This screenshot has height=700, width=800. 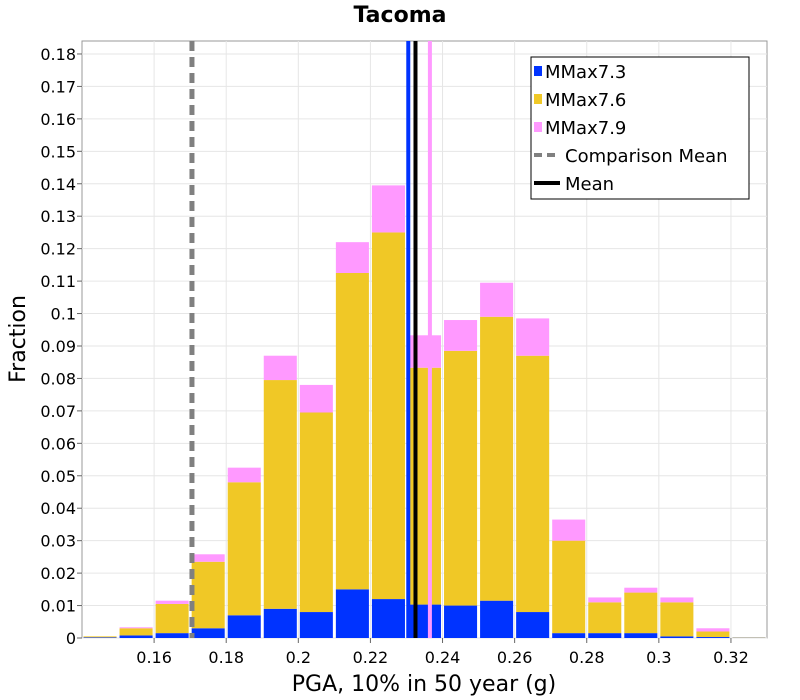 I want to click on x-tick-label: 0.28, so click(x=587, y=657).